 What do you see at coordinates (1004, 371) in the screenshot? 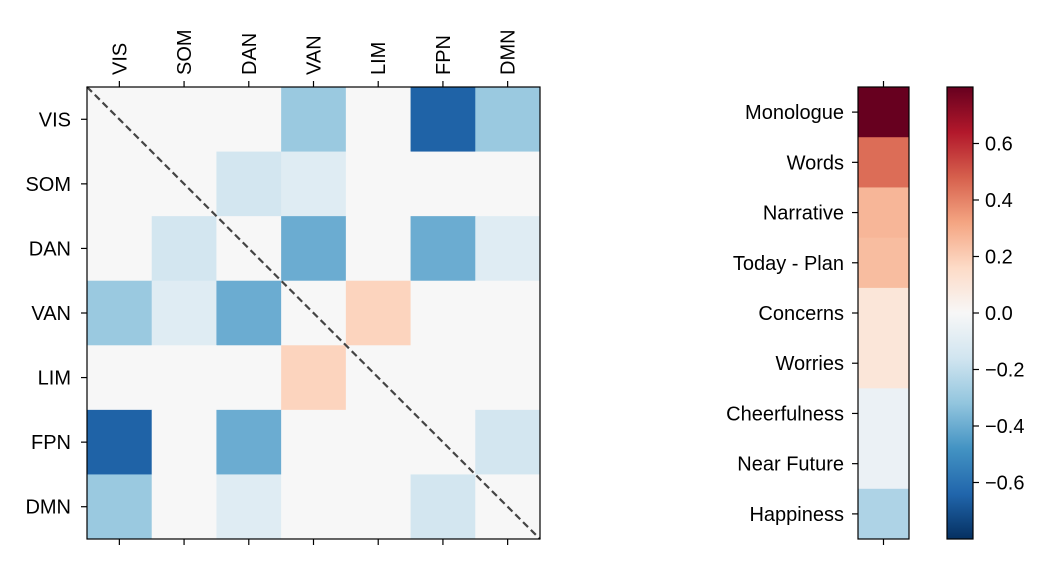
I see `colorbar-tick-label: −0.2` at bounding box center [1004, 371].